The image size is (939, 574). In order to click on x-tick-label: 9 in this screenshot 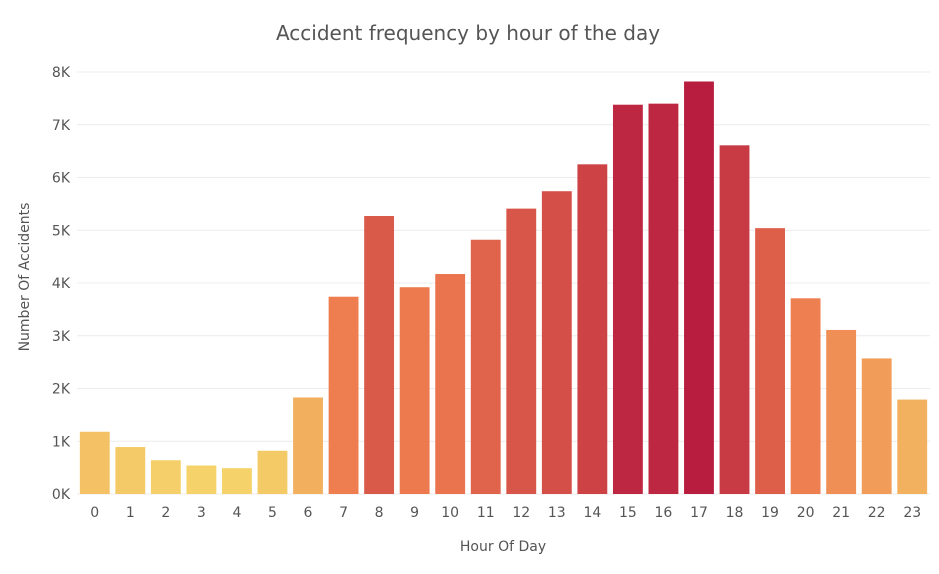, I will do `click(414, 513)`.